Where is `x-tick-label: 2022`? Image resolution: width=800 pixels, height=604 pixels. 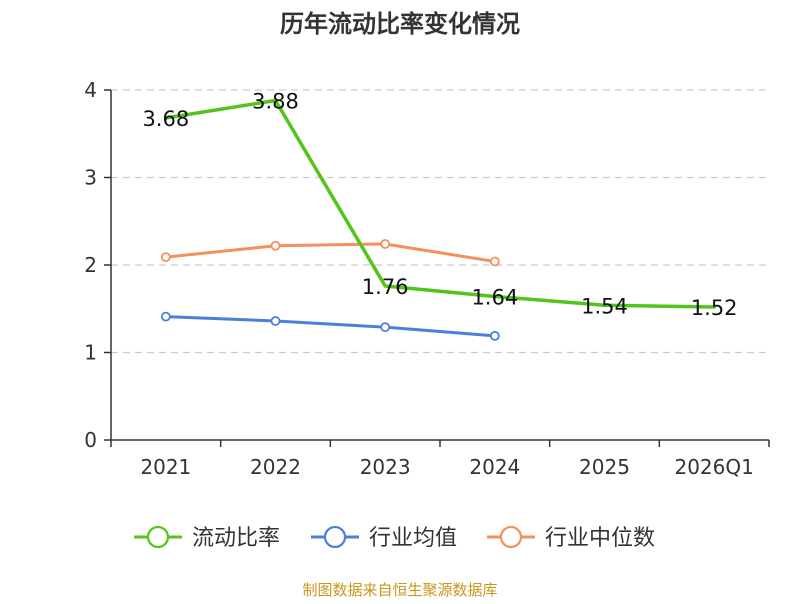 x-tick-label: 2022 is located at coordinates (275, 467).